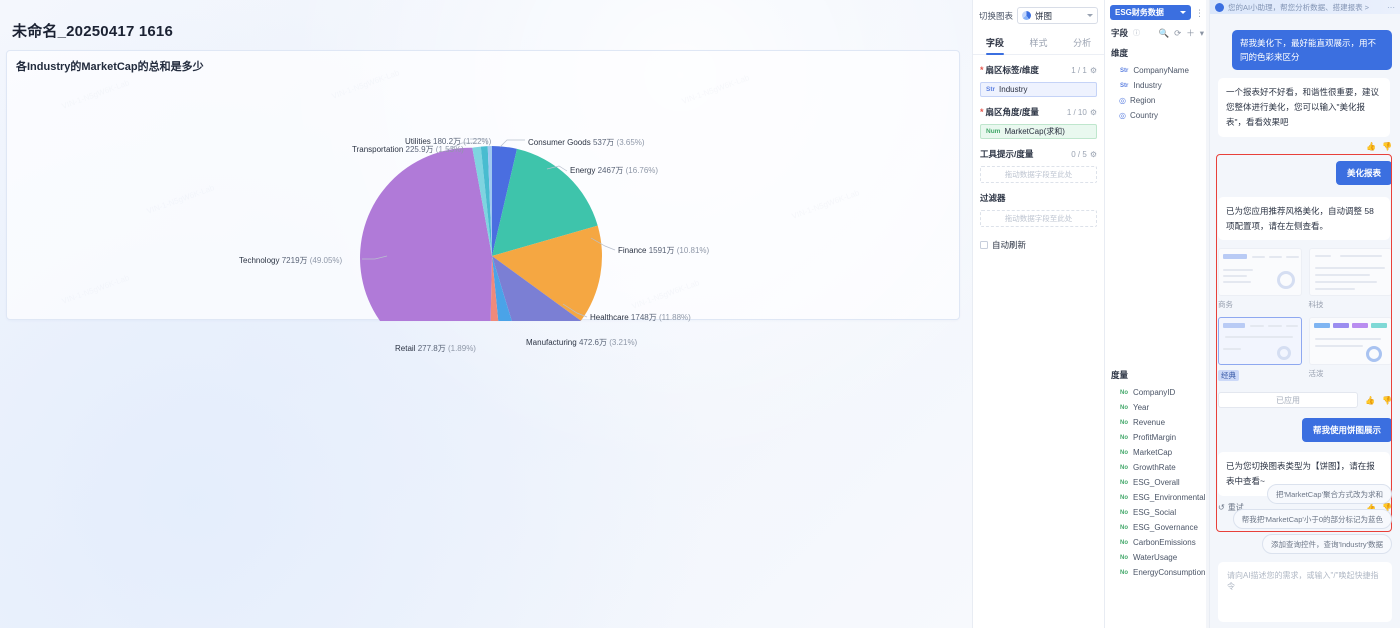  What do you see at coordinates (426, 257) in the screenshot?
I see `slice-technology` at bounding box center [426, 257].